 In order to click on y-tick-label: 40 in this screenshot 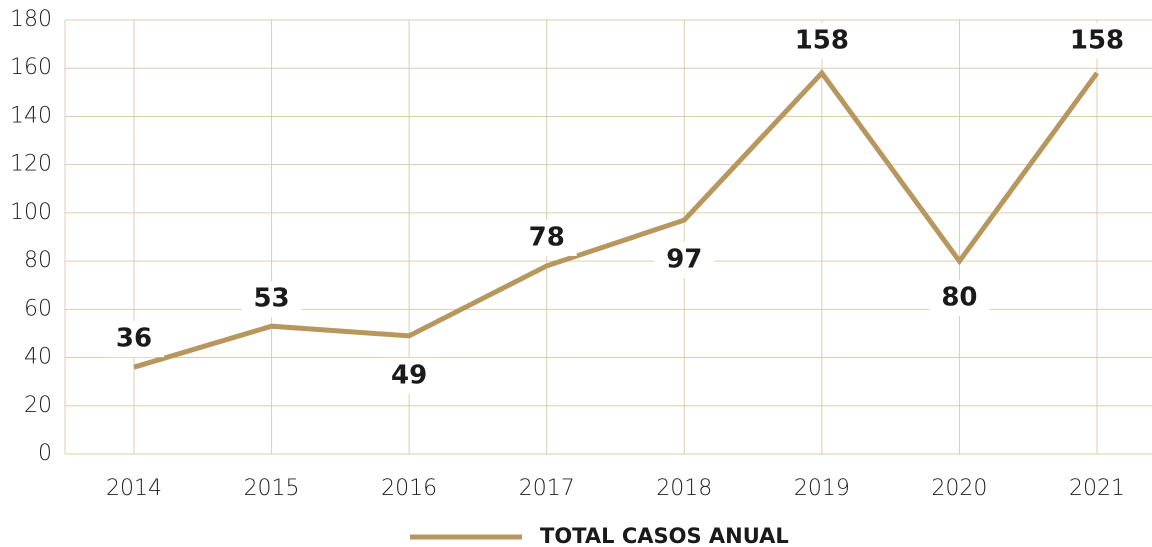, I will do `click(38, 357)`.